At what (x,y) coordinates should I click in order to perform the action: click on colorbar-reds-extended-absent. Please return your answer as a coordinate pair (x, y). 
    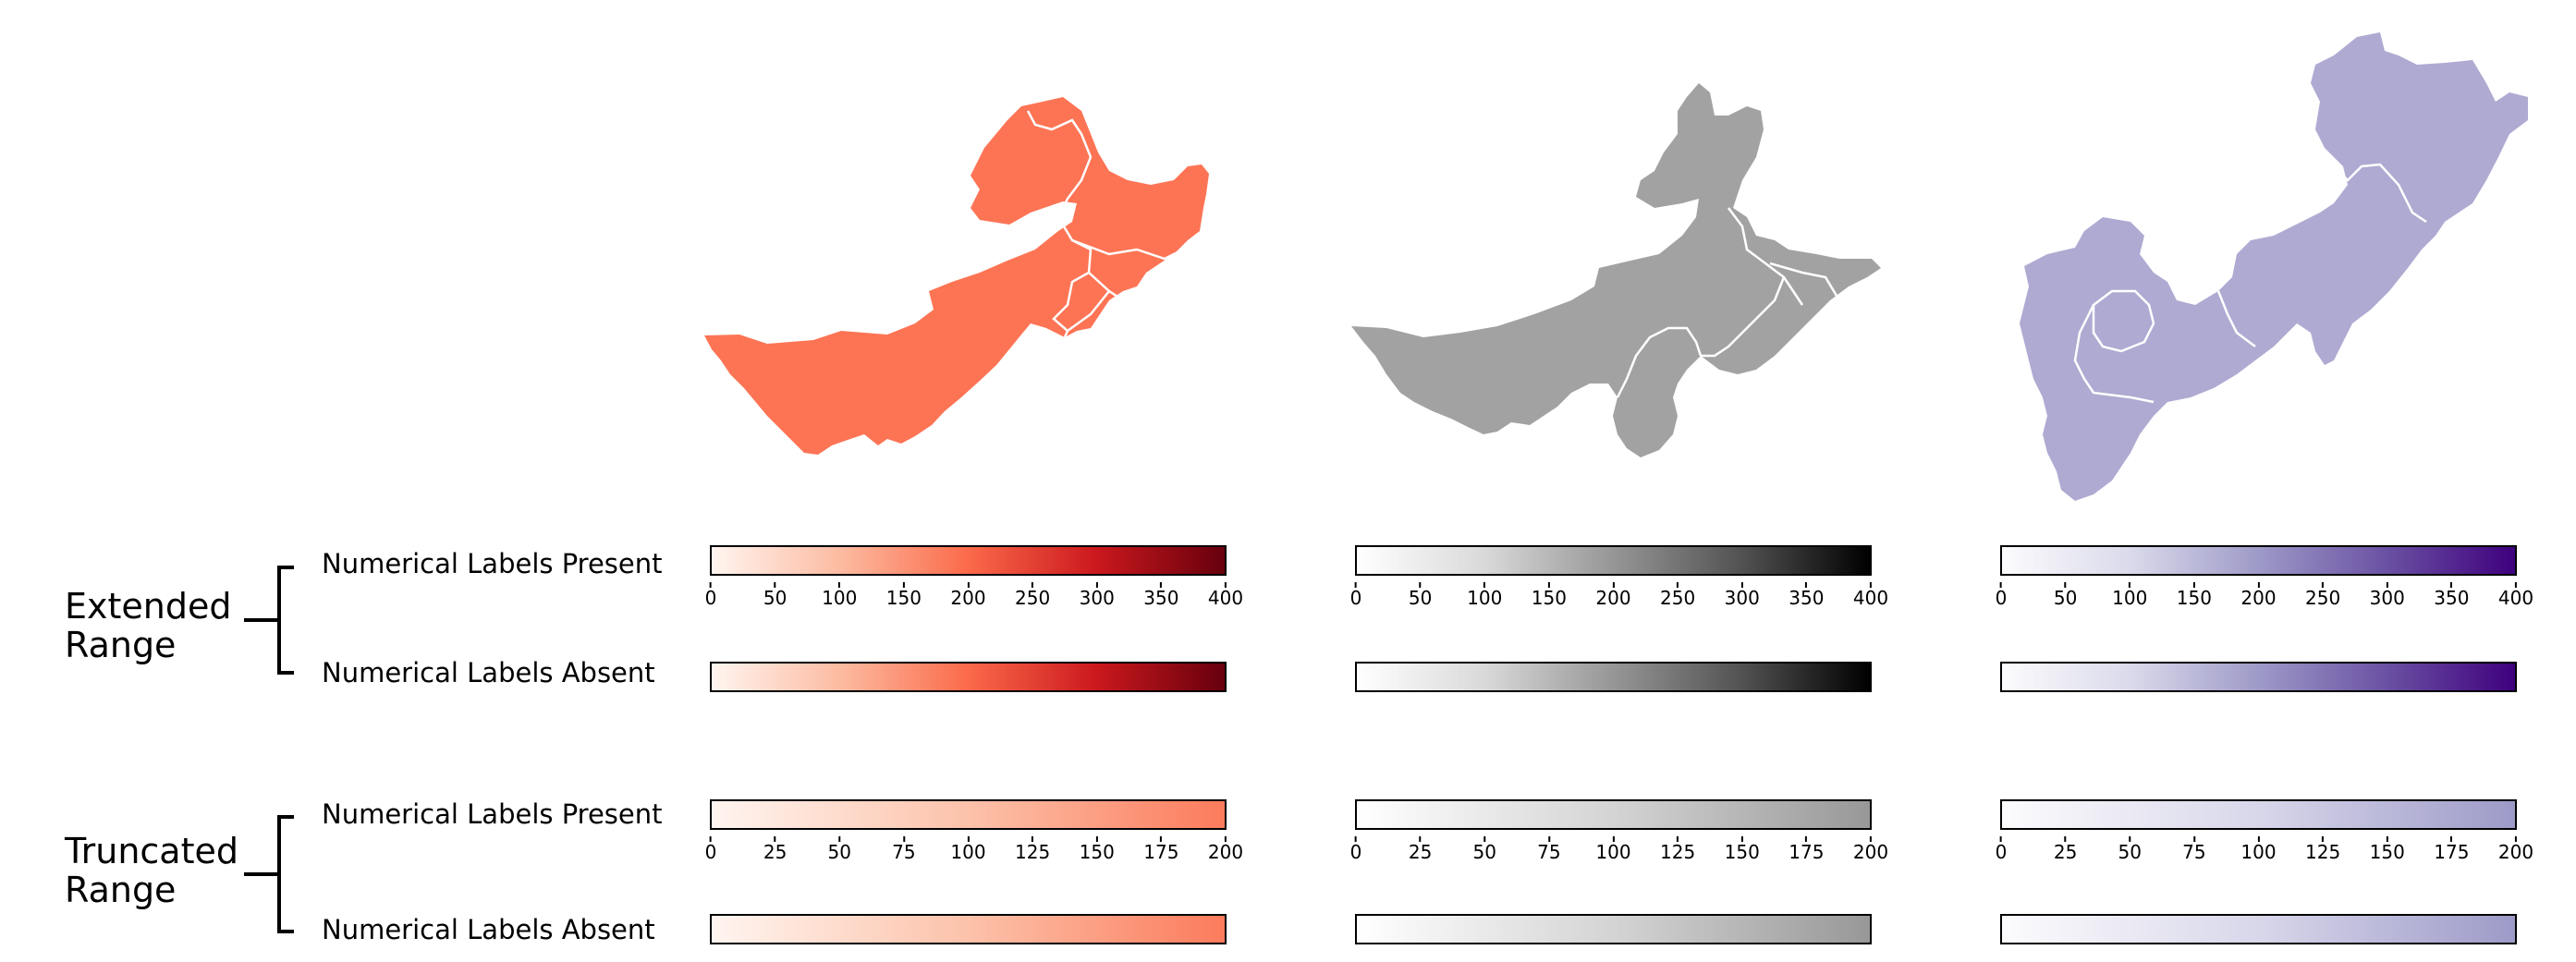
    Looking at the image, I should click on (968, 677).